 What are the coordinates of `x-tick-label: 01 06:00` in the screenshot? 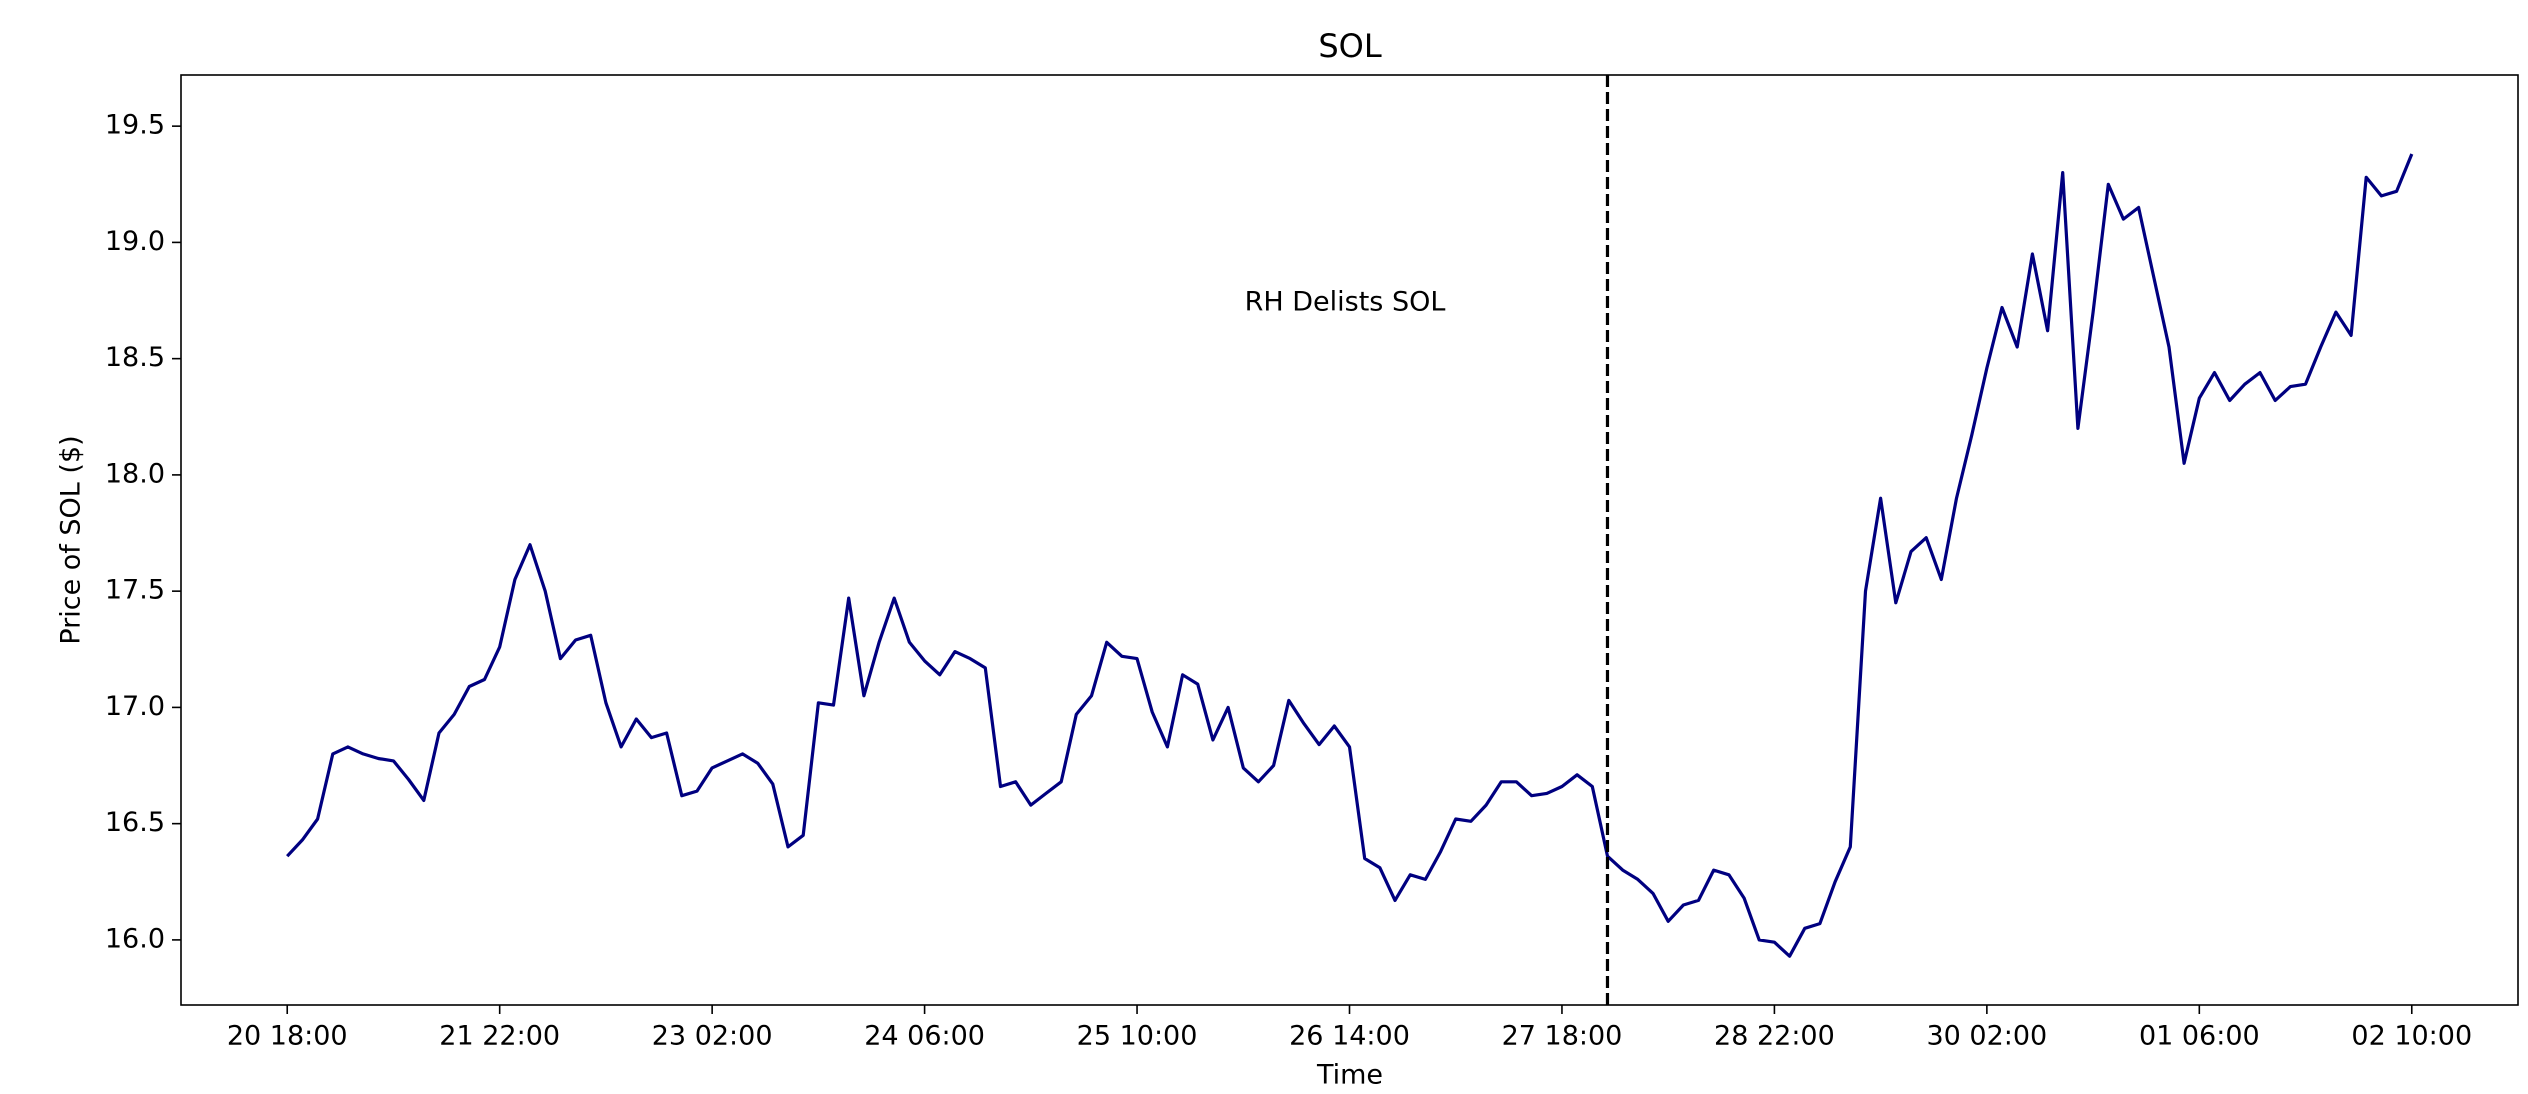 It's located at (2199, 1036).